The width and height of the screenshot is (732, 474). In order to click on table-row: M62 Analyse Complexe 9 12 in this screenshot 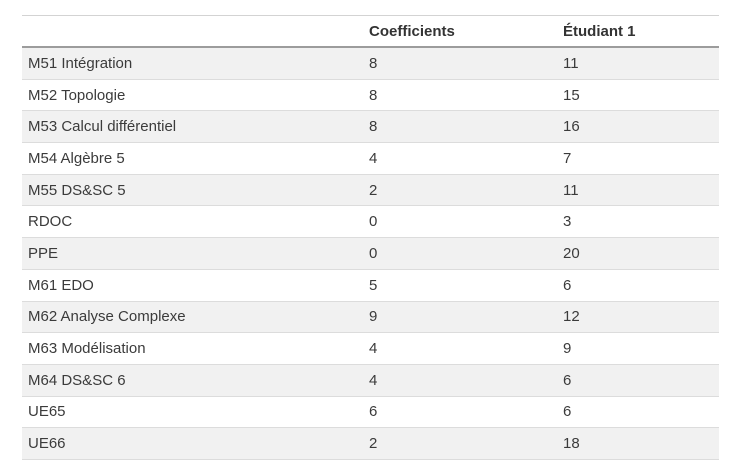, I will do `click(370, 317)`.